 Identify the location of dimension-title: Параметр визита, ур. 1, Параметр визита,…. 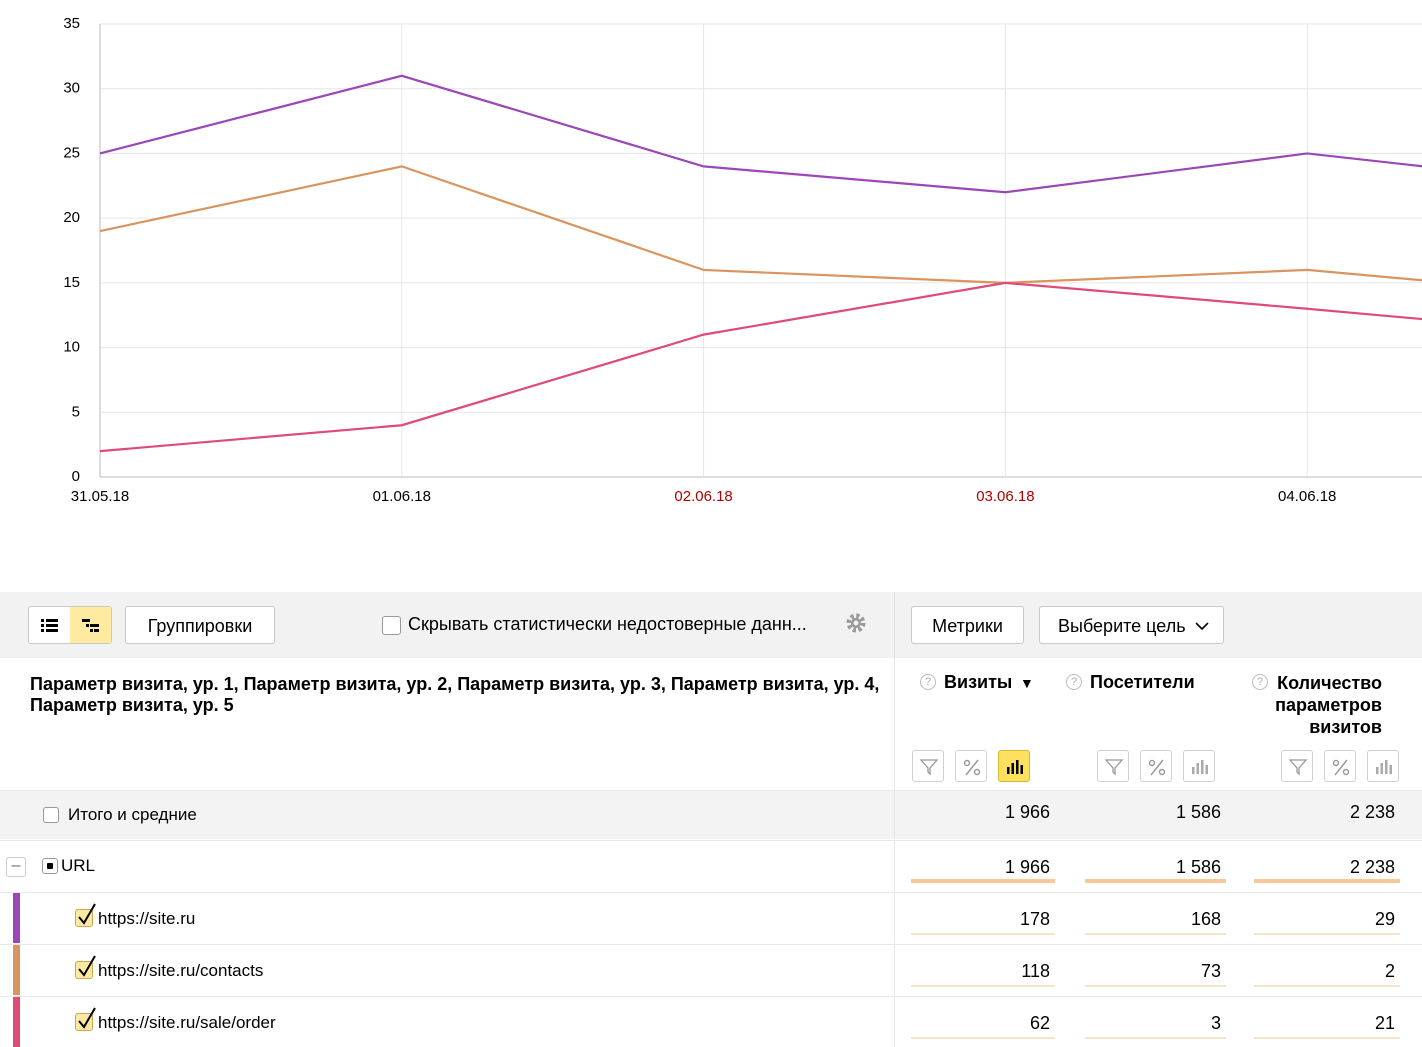
(455, 694).